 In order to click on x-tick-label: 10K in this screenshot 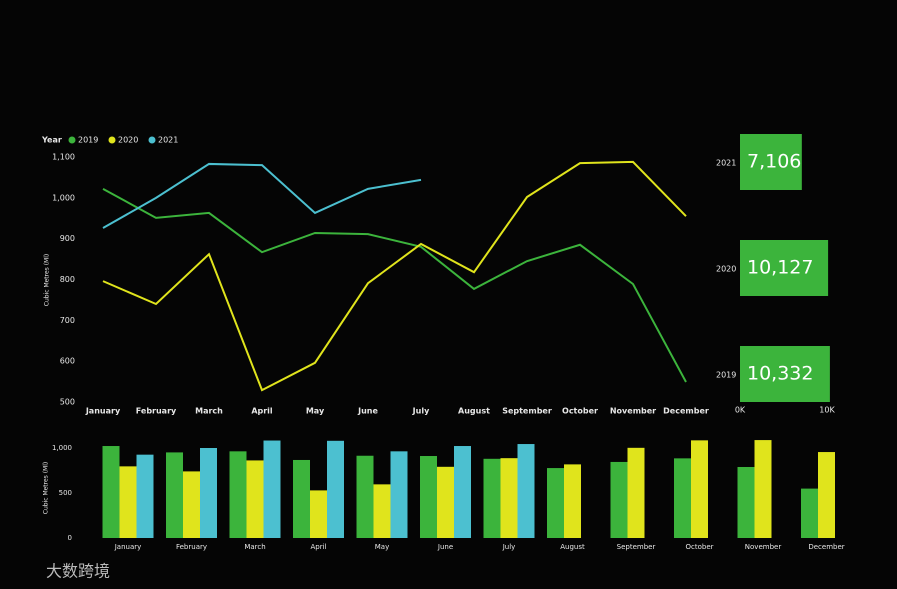, I will do `click(827, 410)`.